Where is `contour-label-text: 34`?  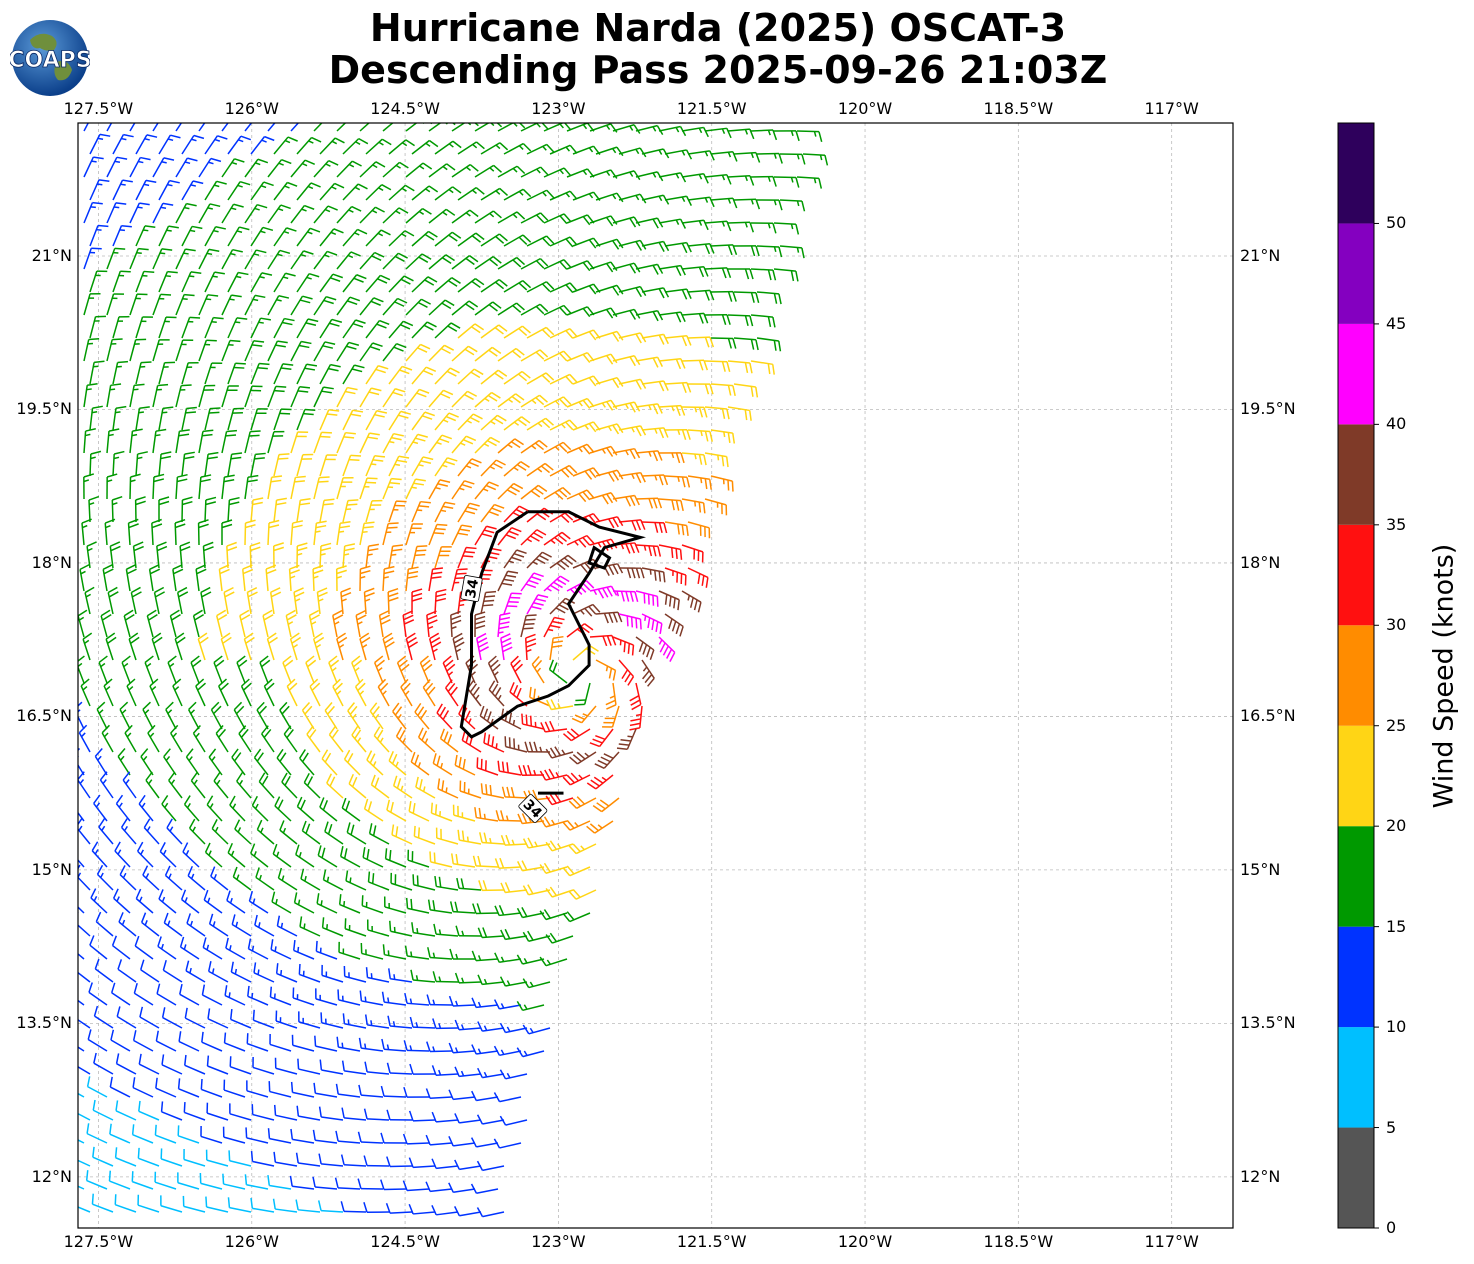
contour-label-text: 34 is located at coordinates (472, 588).